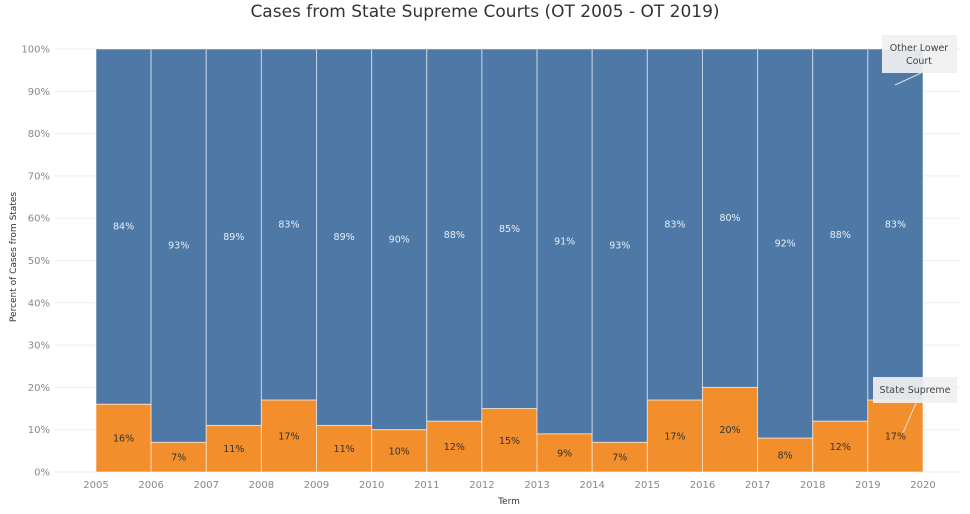 The image size is (970, 514). I want to click on bar-label-other-lower-court: 80%, so click(729, 218).